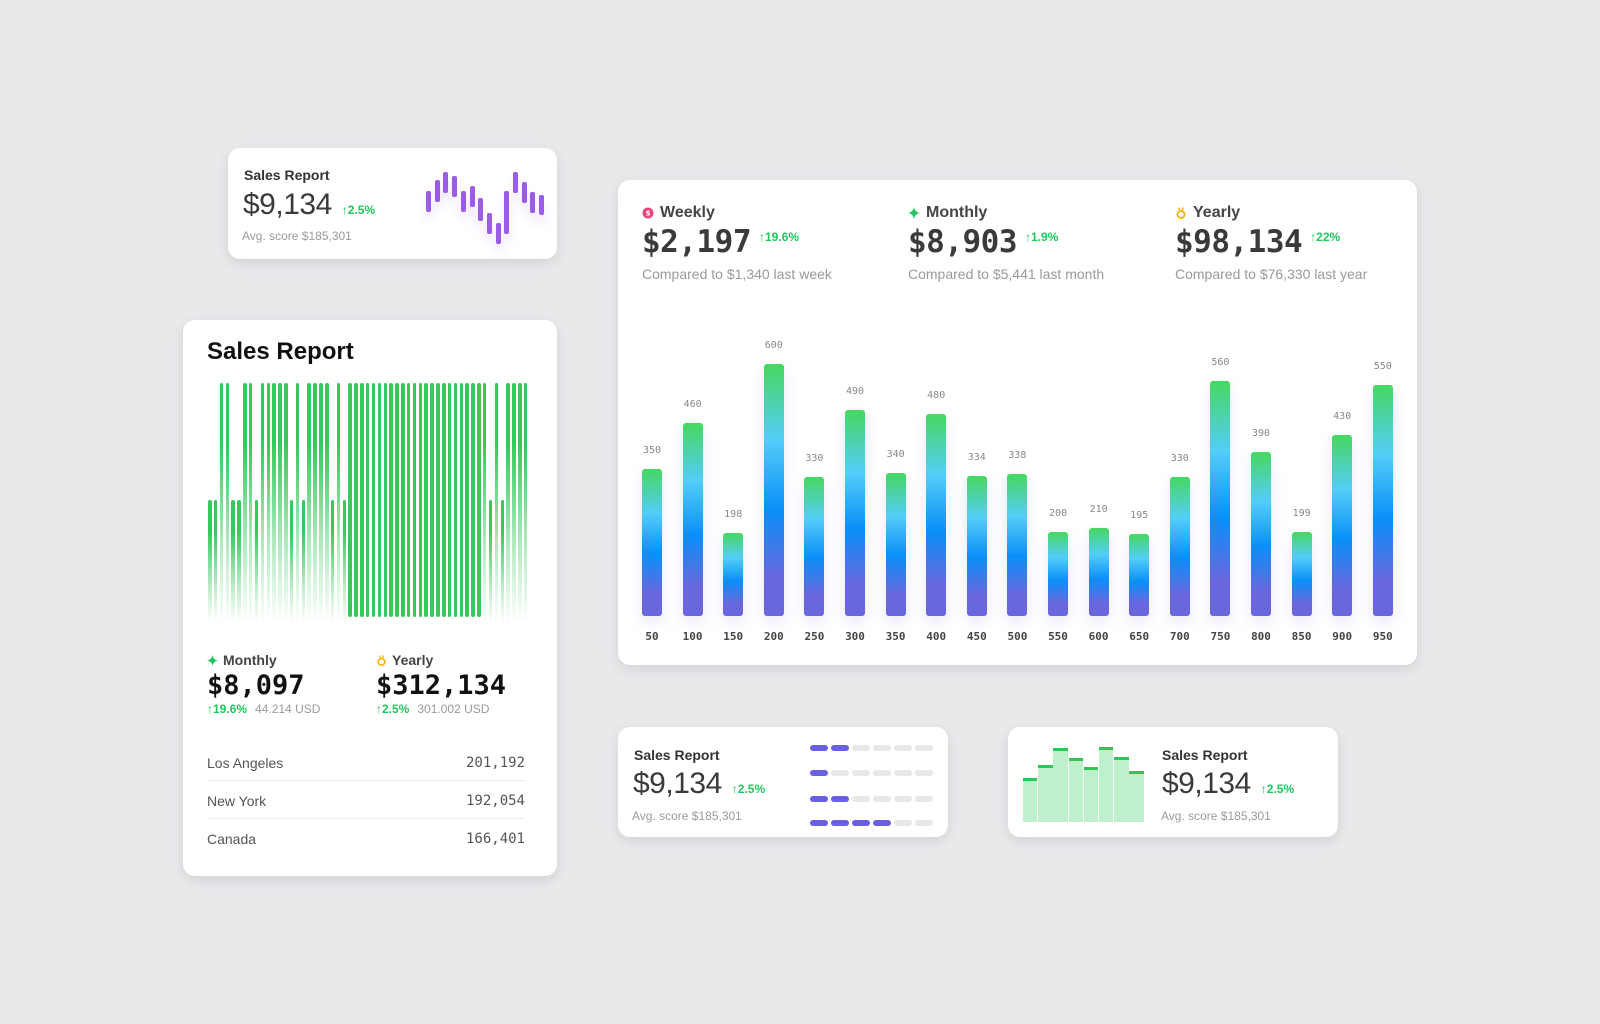 The height and width of the screenshot is (1024, 1600). I want to click on stat-value: $8,097, so click(256, 685).